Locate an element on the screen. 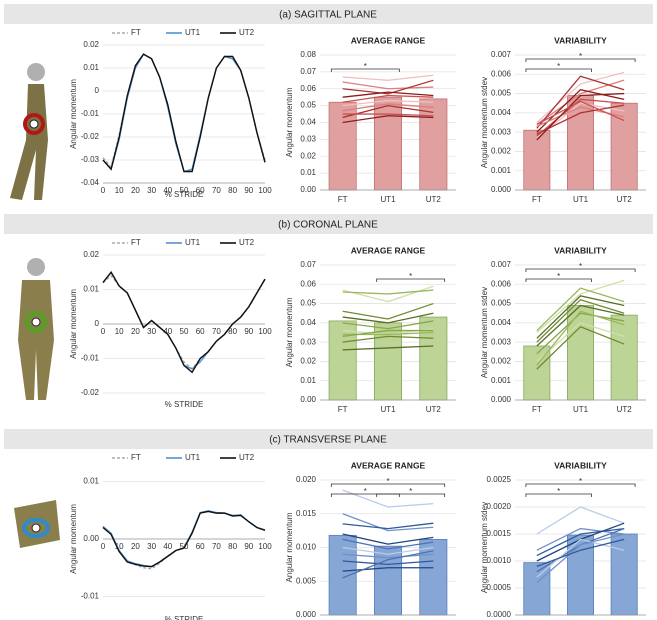 This screenshot has height=620, width=657. y-tick-label: 0.0015 is located at coordinates (499, 533).